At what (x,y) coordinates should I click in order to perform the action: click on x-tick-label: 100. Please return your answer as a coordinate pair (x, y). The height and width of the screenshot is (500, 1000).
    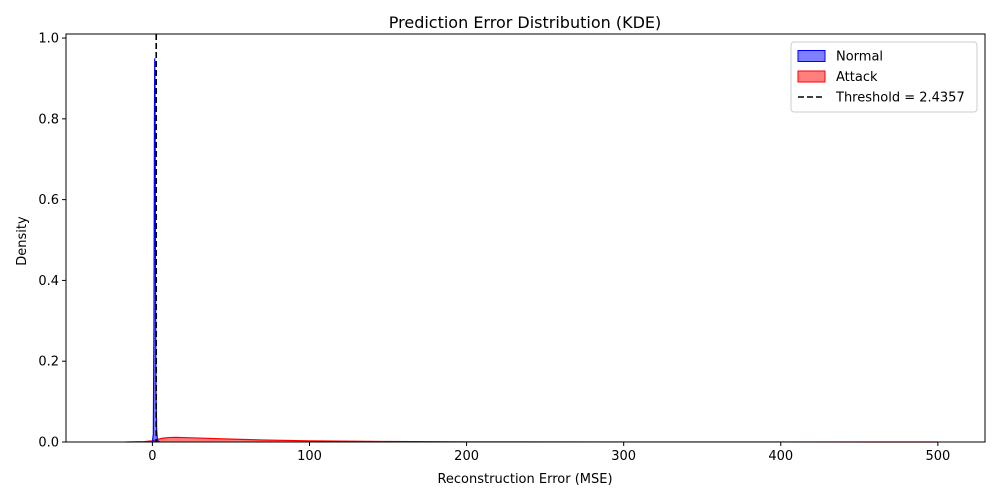
    Looking at the image, I should click on (309, 456).